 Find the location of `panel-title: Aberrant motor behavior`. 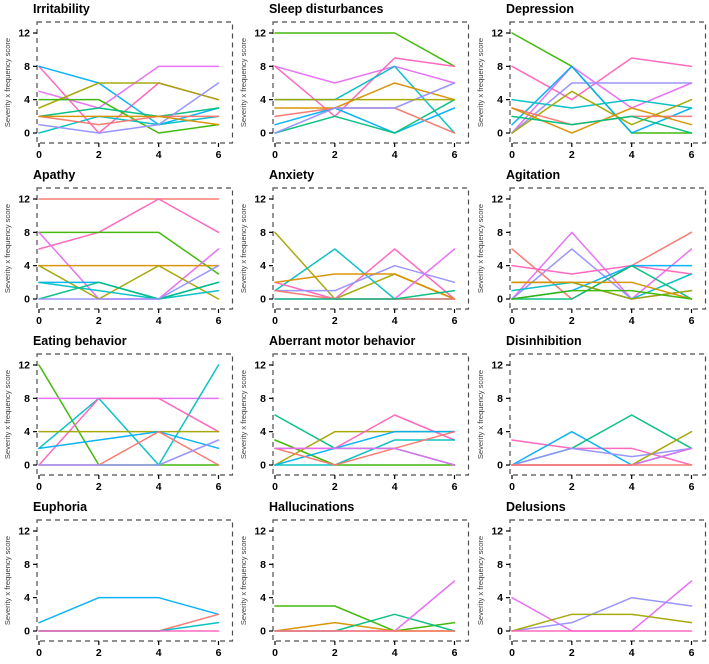

panel-title: Aberrant motor behavior is located at coordinates (342, 341).